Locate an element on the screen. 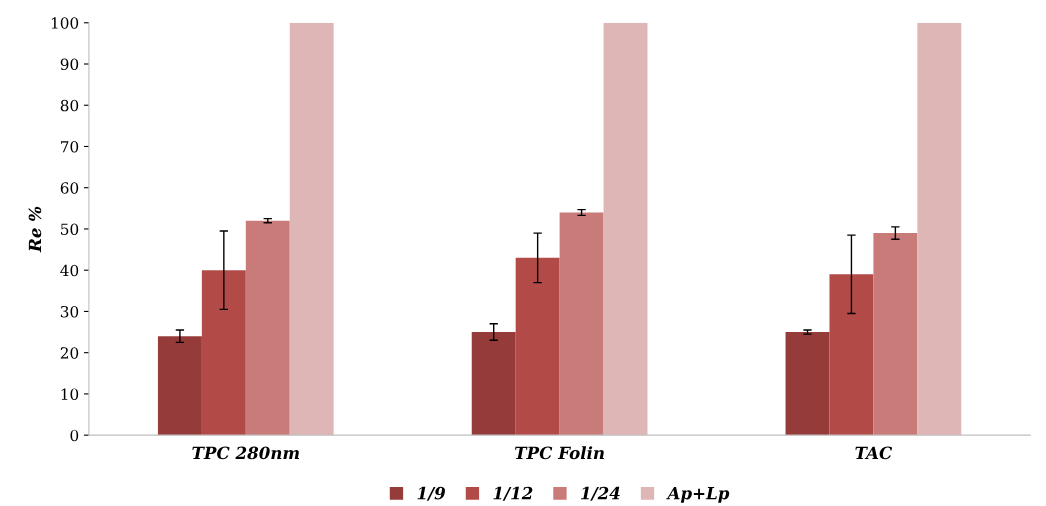 The width and height of the screenshot is (1046, 506). y-tick-label: 50 is located at coordinates (70, 229).